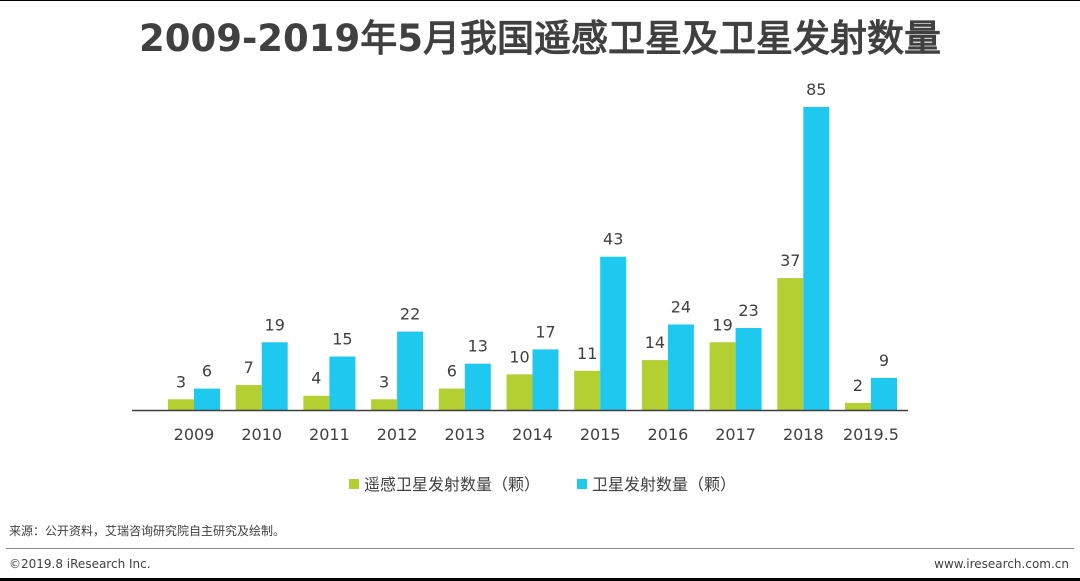  I want to click on data-label-remote-sensing-2014: 10, so click(519, 356).